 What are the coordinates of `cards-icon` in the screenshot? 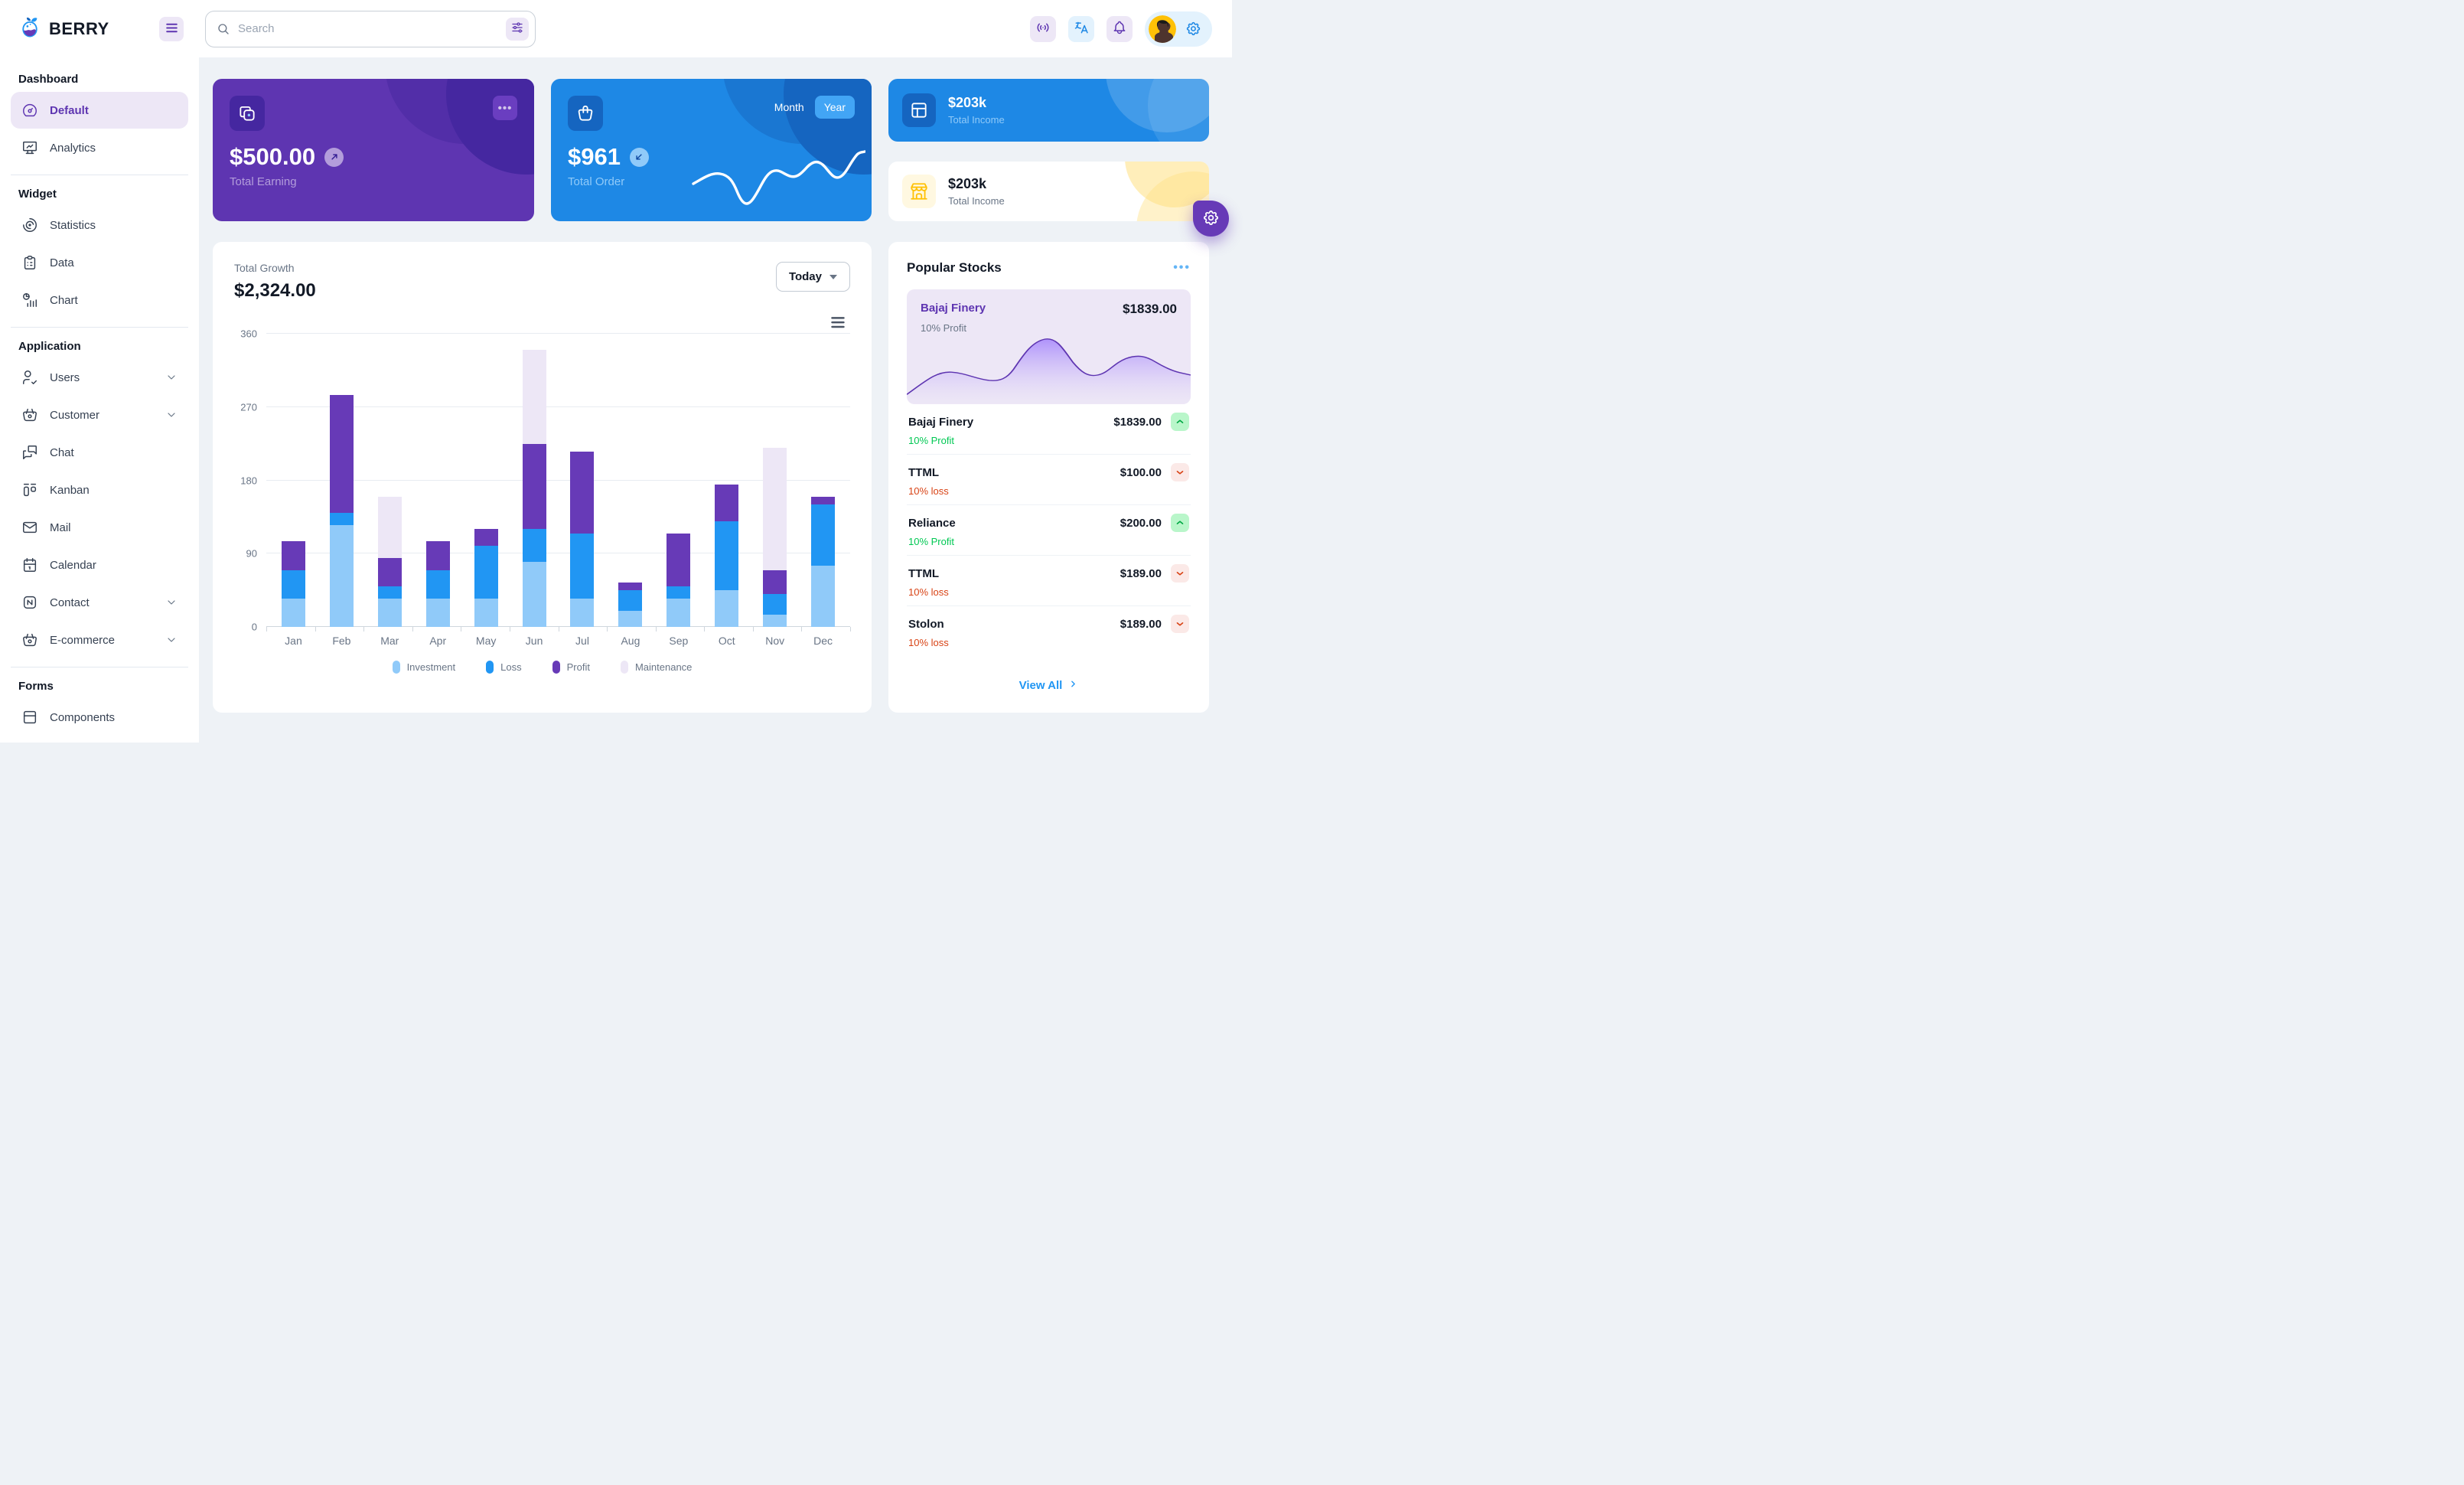 It's located at (247, 113).